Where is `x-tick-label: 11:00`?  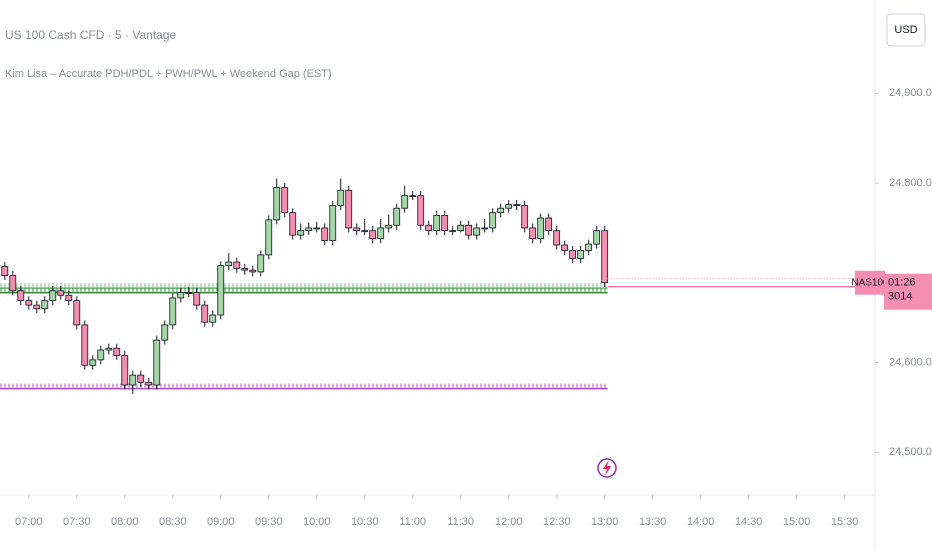
x-tick-label: 11:00 is located at coordinates (412, 522).